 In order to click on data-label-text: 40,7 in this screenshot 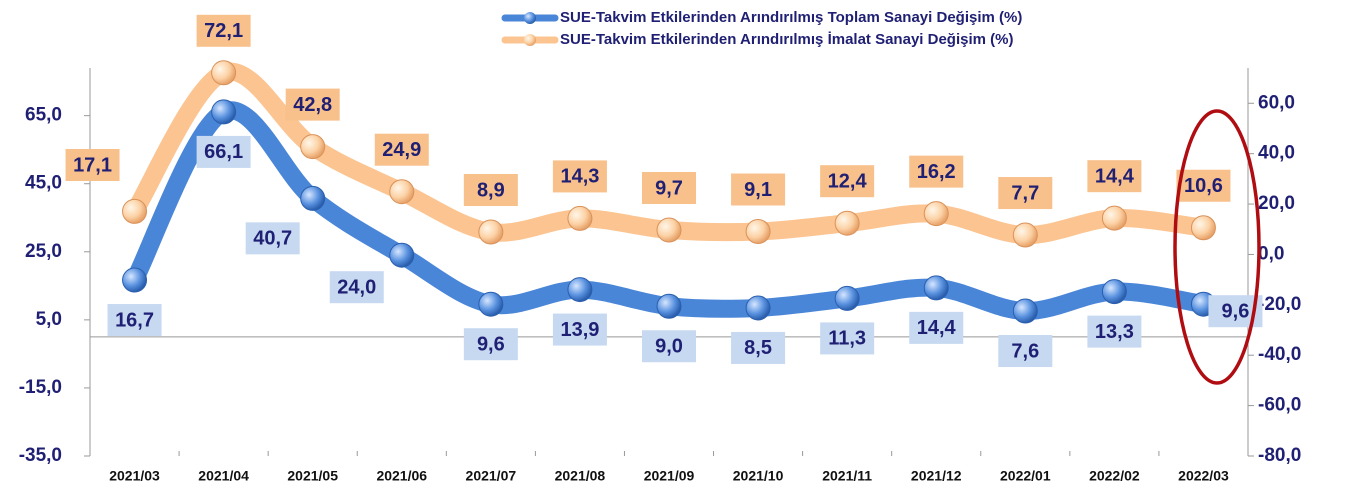, I will do `click(272, 239)`.